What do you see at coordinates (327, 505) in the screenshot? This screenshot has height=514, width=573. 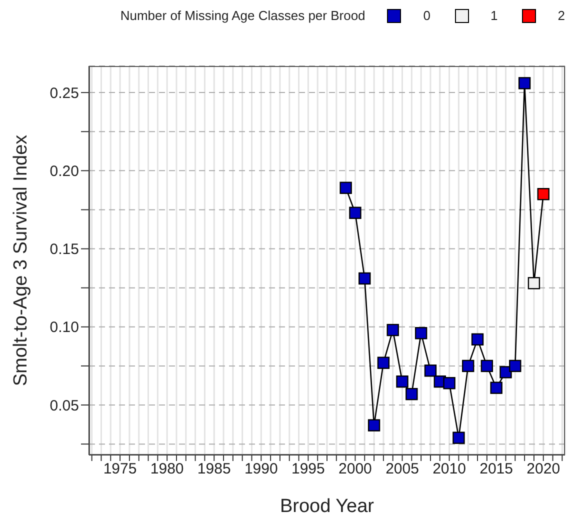 I see `x-axis-title: Brood Year` at bounding box center [327, 505].